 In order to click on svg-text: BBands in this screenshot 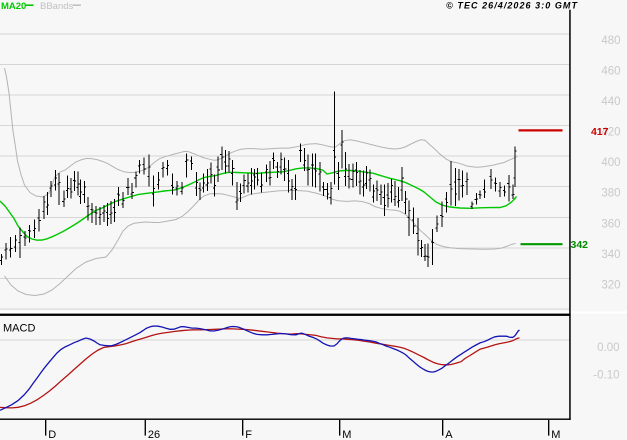, I will do `click(57, 6)`.